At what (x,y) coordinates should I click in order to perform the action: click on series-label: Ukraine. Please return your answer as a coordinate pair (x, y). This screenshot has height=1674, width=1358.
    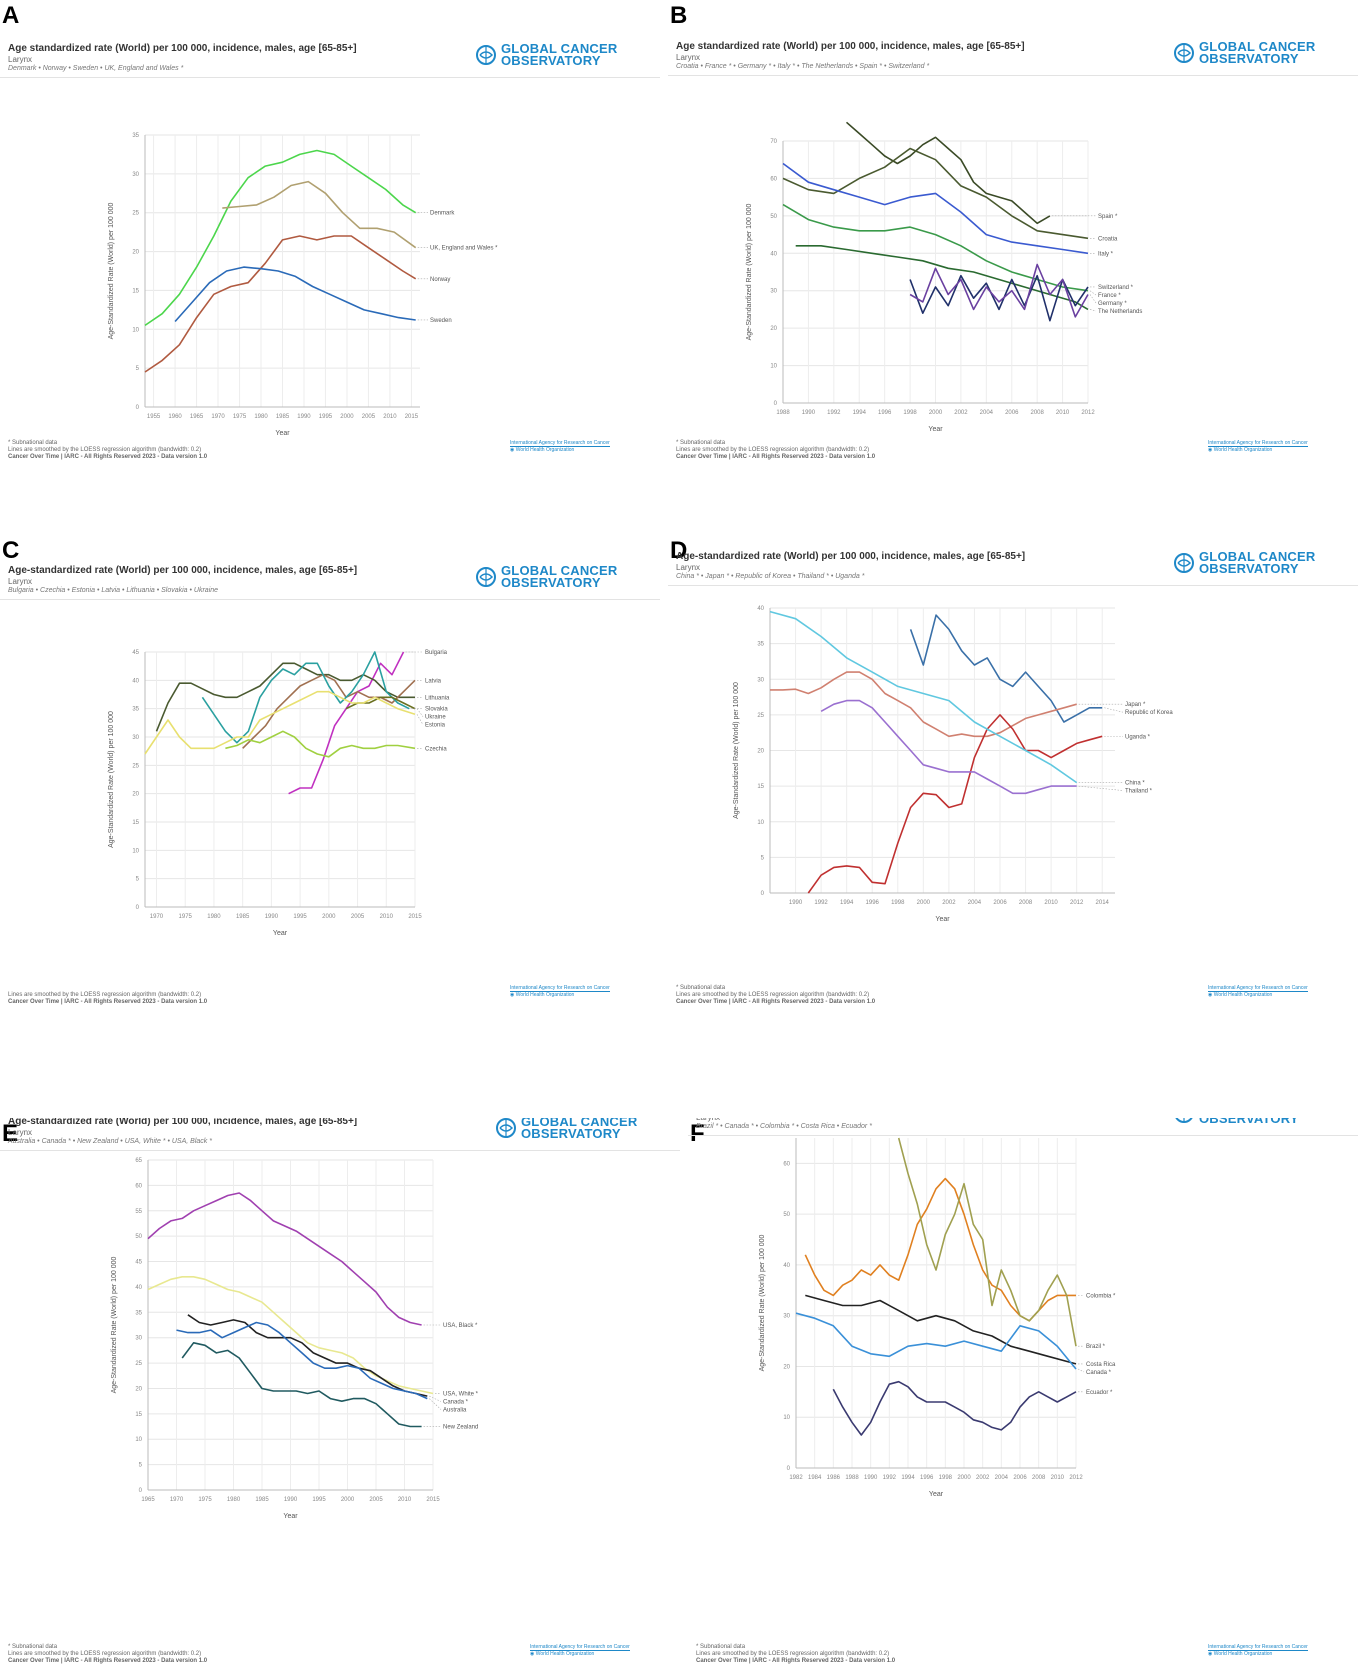
    Looking at the image, I should click on (435, 718).